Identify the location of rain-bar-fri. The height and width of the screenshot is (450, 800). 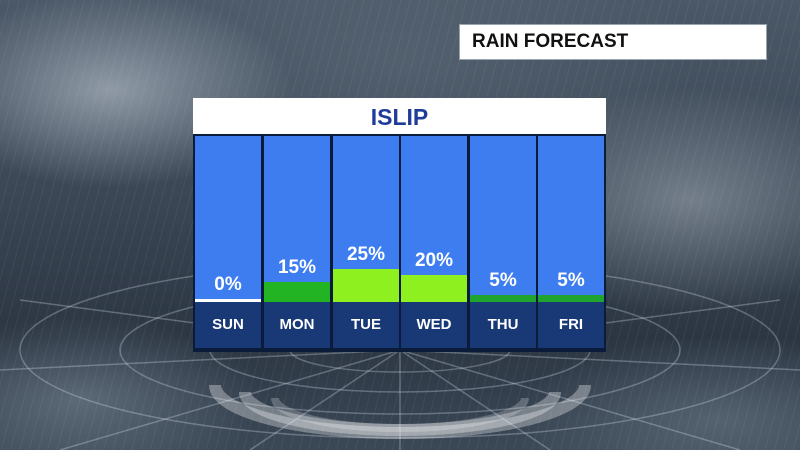
(571, 298).